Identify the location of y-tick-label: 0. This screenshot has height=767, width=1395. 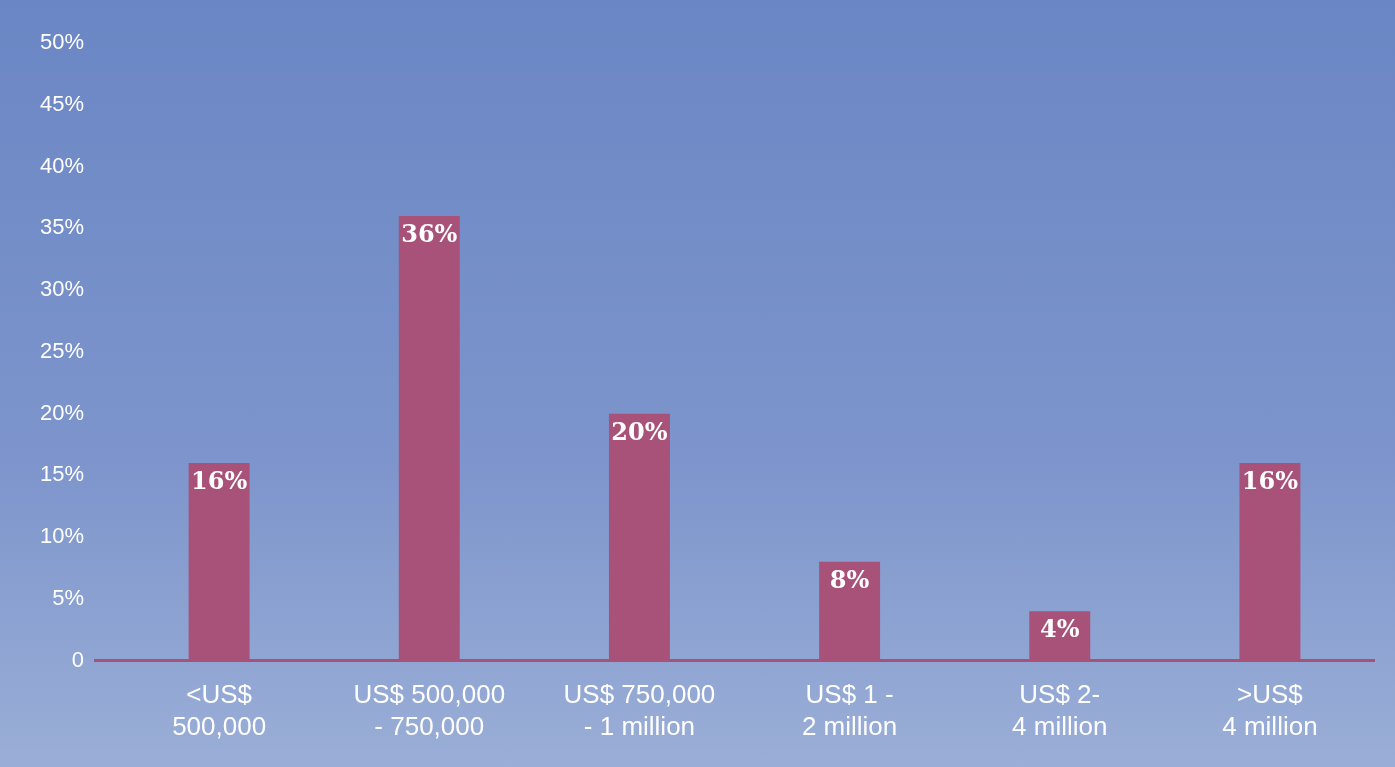
(78, 659).